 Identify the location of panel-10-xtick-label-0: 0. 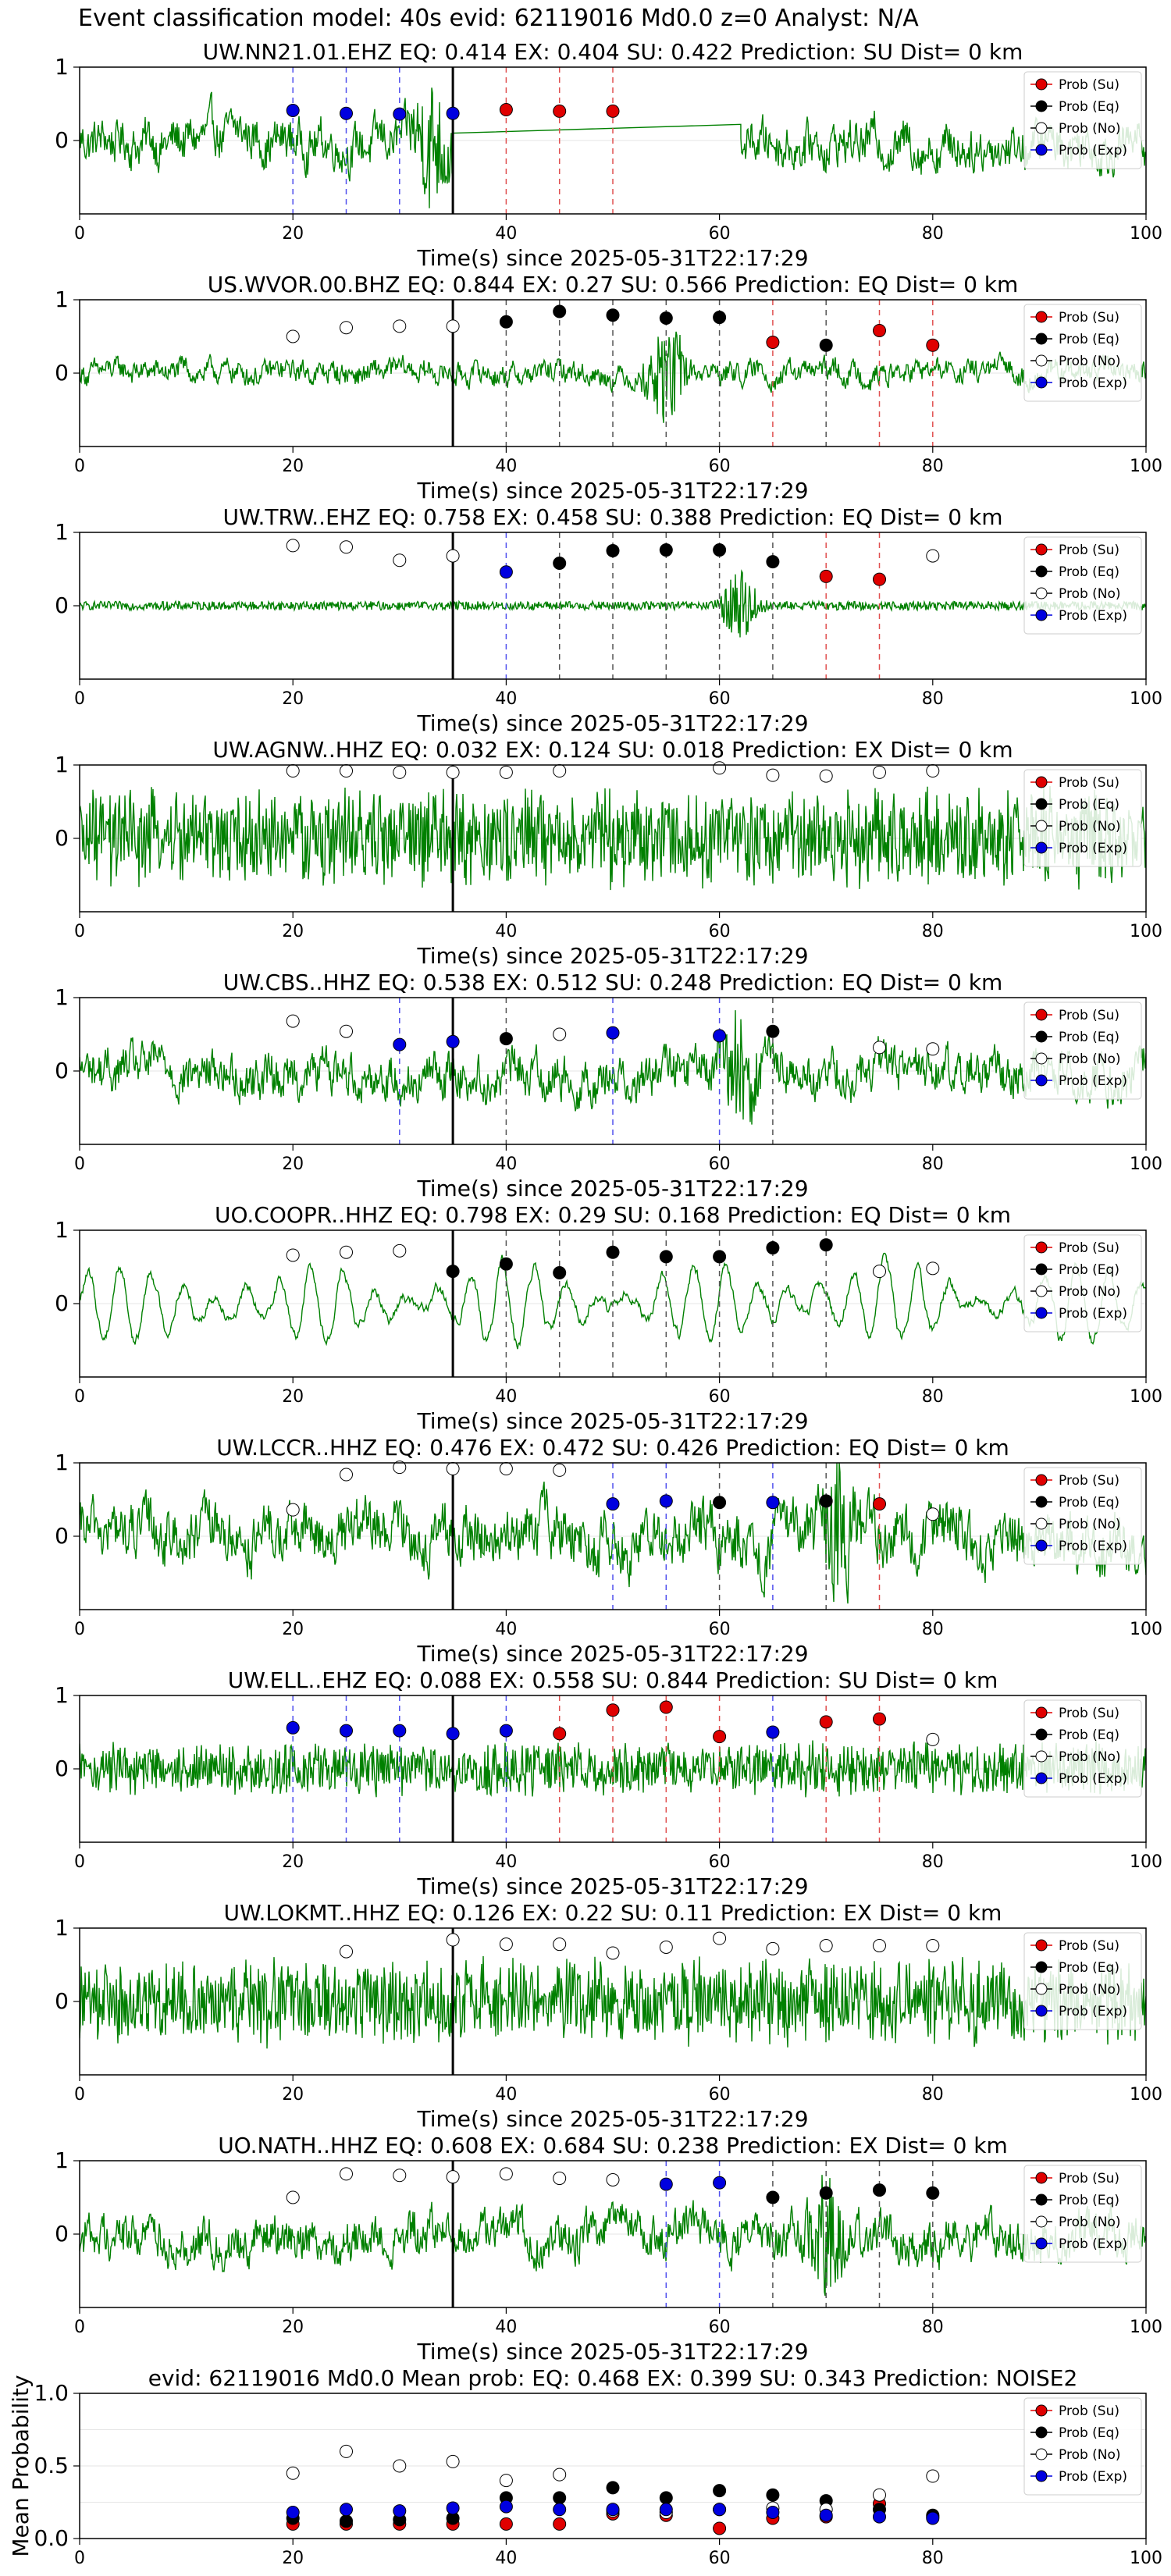
(79, 2327).